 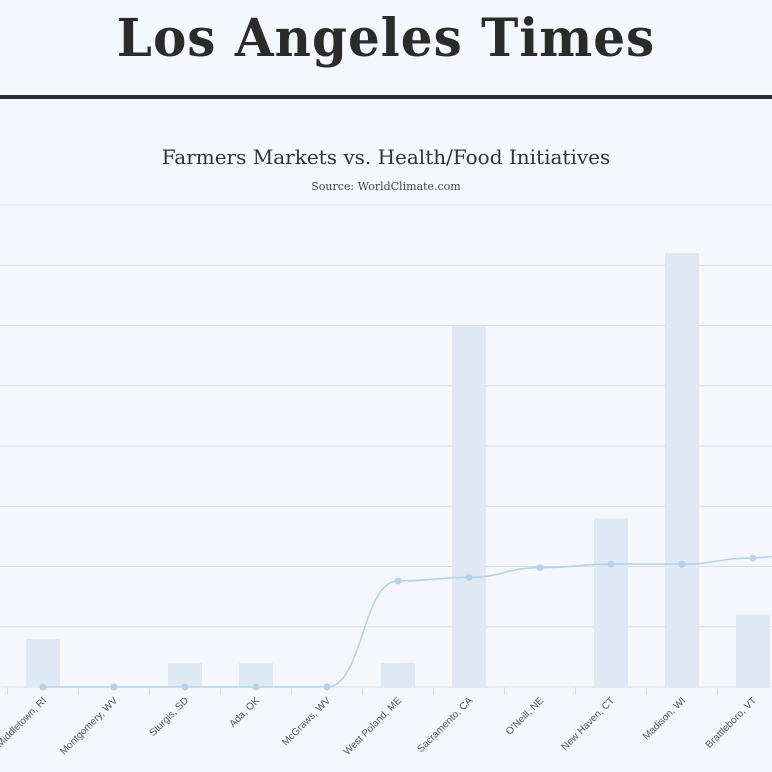 What do you see at coordinates (245, 712) in the screenshot?
I see `x-axis-label: Ada, OK` at bounding box center [245, 712].